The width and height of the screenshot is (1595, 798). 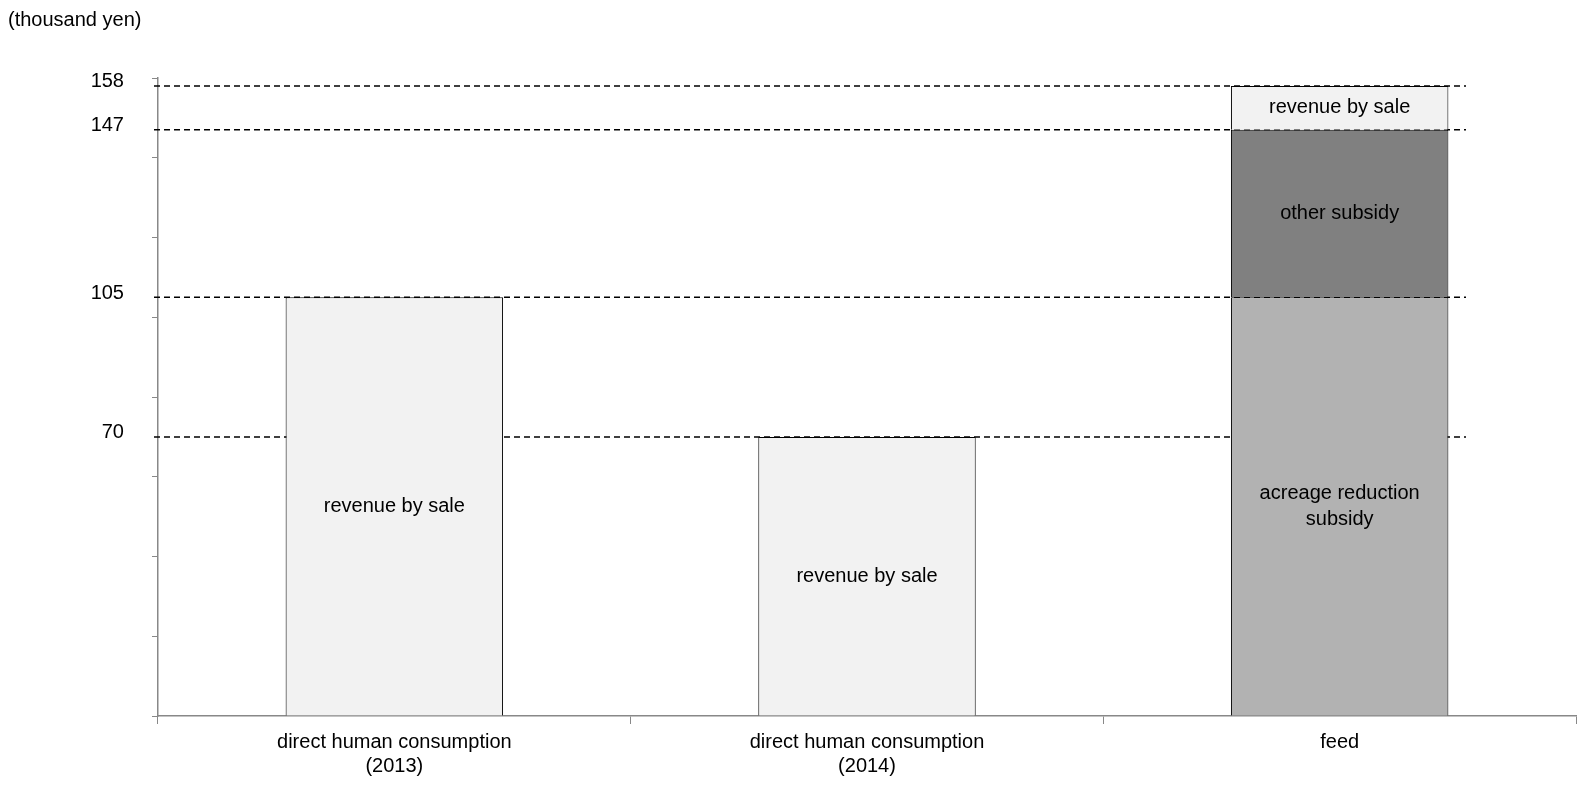 I want to click on ref-line-label: 158, so click(x=107, y=80).